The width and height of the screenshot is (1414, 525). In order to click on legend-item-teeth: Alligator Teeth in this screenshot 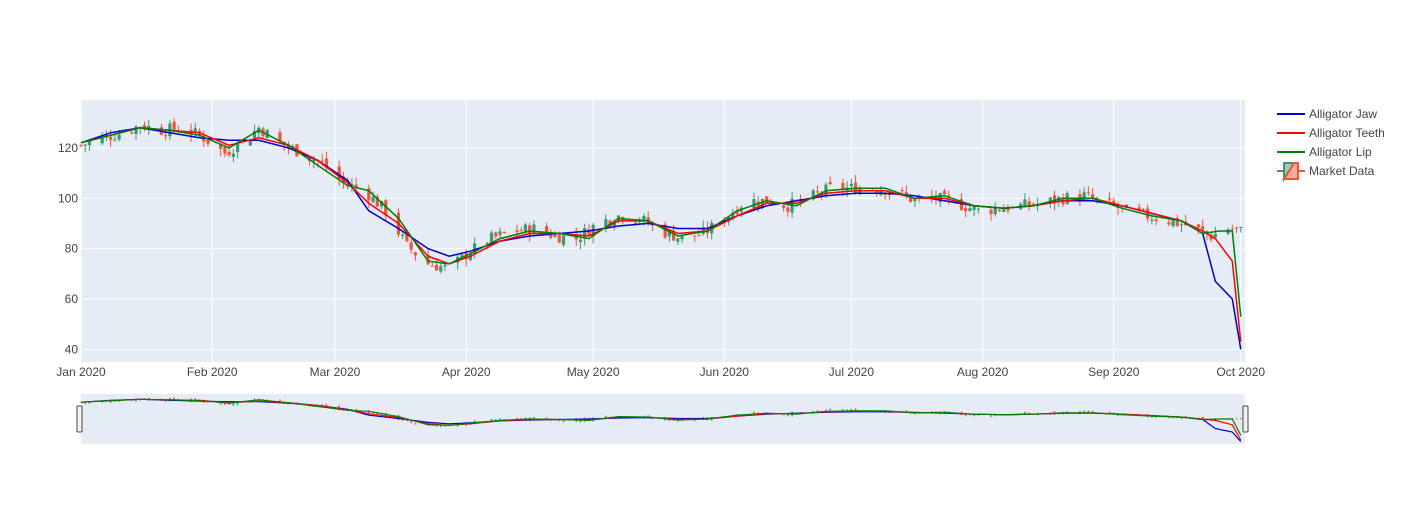, I will do `click(1331, 133)`.